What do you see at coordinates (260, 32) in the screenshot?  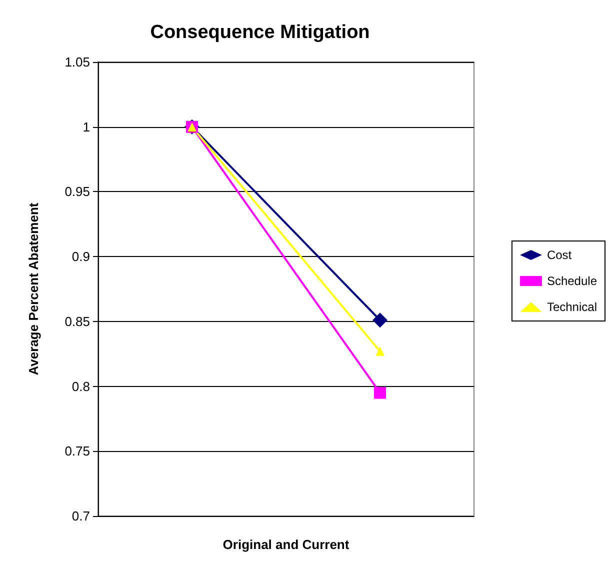 I see `chart-title: Consequence Mitigation` at bounding box center [260, 32].